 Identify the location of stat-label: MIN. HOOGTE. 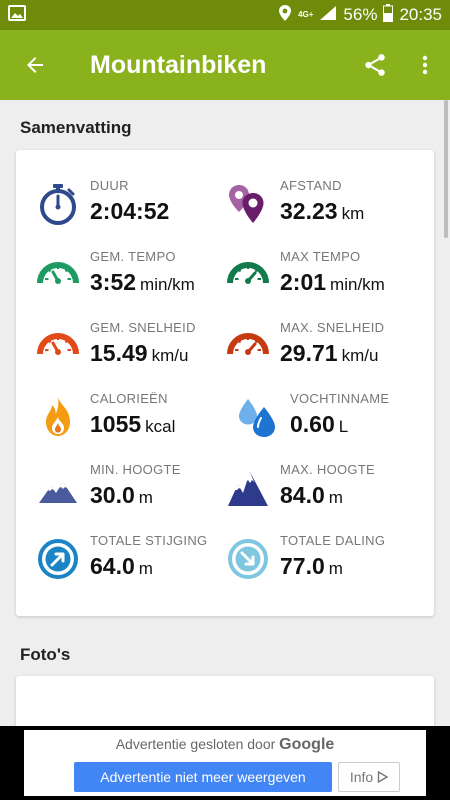
(135, 469).